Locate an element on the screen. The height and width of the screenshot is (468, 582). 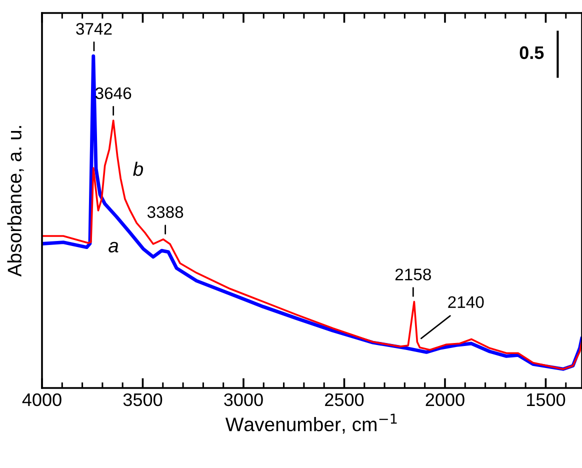
x-tick-label: 2000 is located at coordinates (445, 399).